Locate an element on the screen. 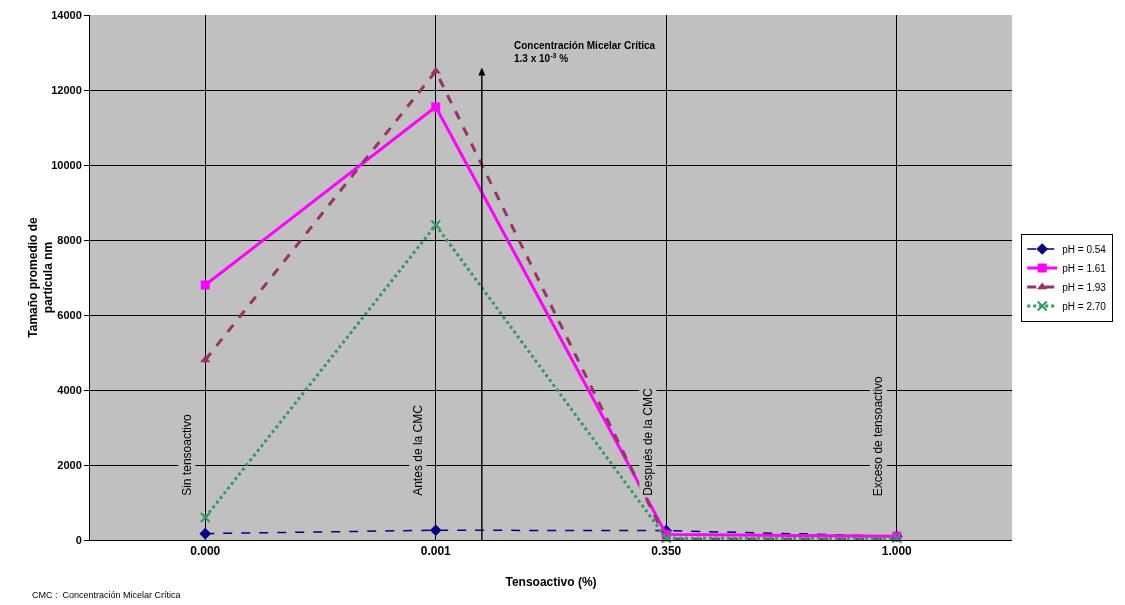 This screenshot has width=1125, height=605. annotation: Concentración Micelar Crítica 1.3 x 10$^{-3}$ % is located at coordinates (585, 52).